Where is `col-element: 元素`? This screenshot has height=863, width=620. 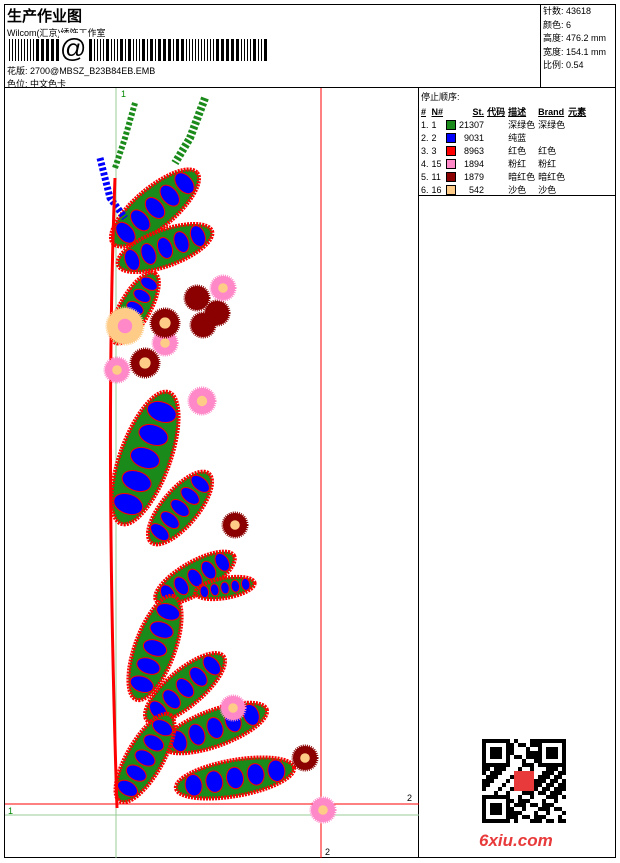
col-element: 元素 is located at coordinates (577, 112).